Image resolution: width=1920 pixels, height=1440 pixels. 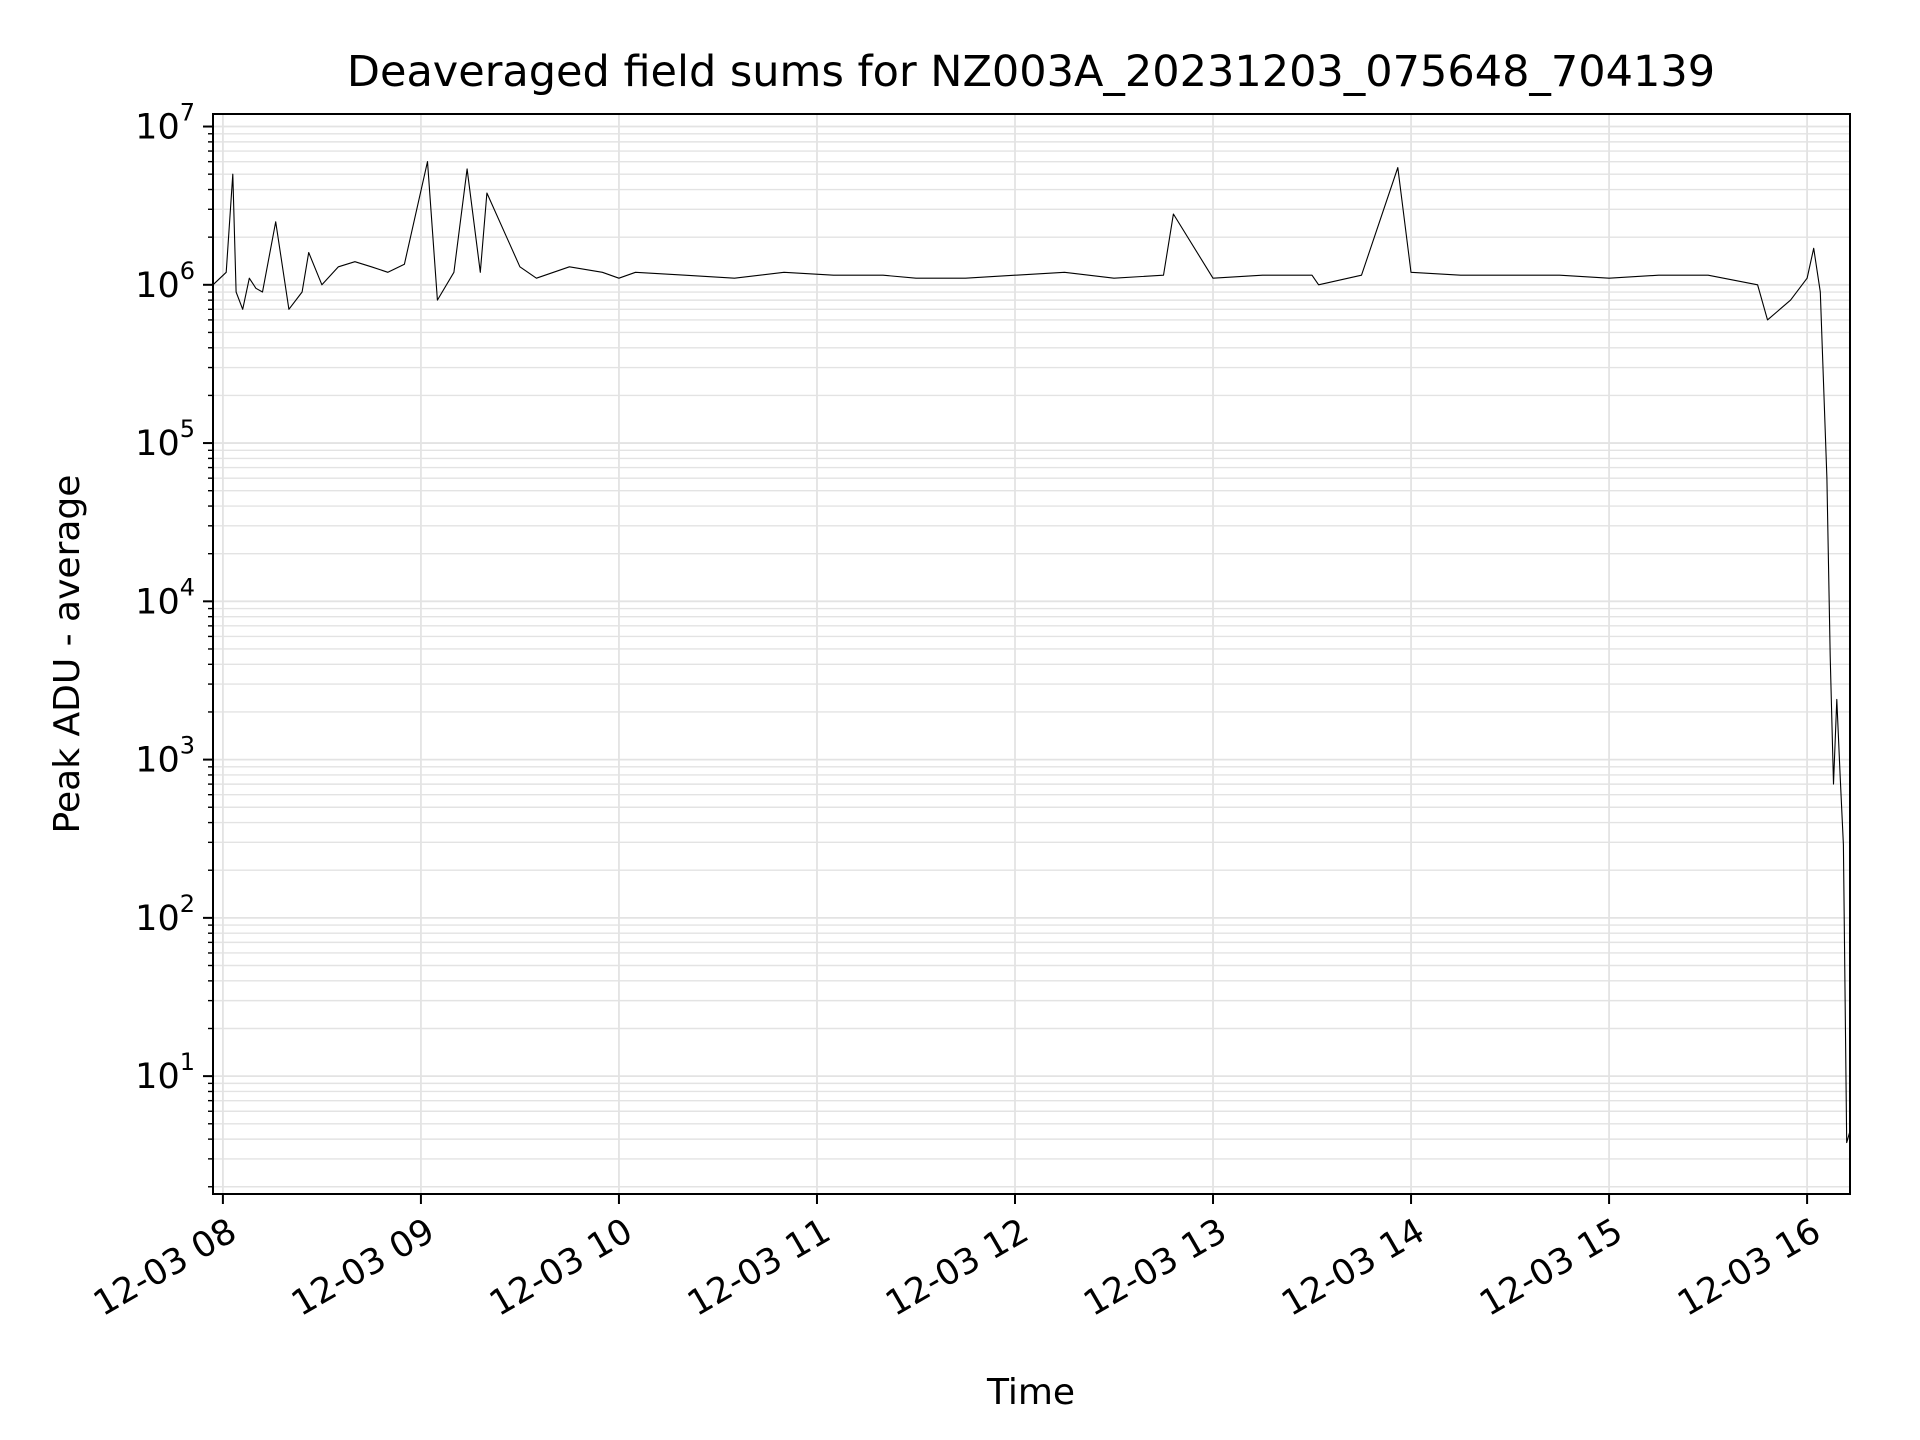 What do you see at coordinates (165, 597) in the screenshot?
I see `y-tick-label: 10⁴` at bounding box center [165, 597].